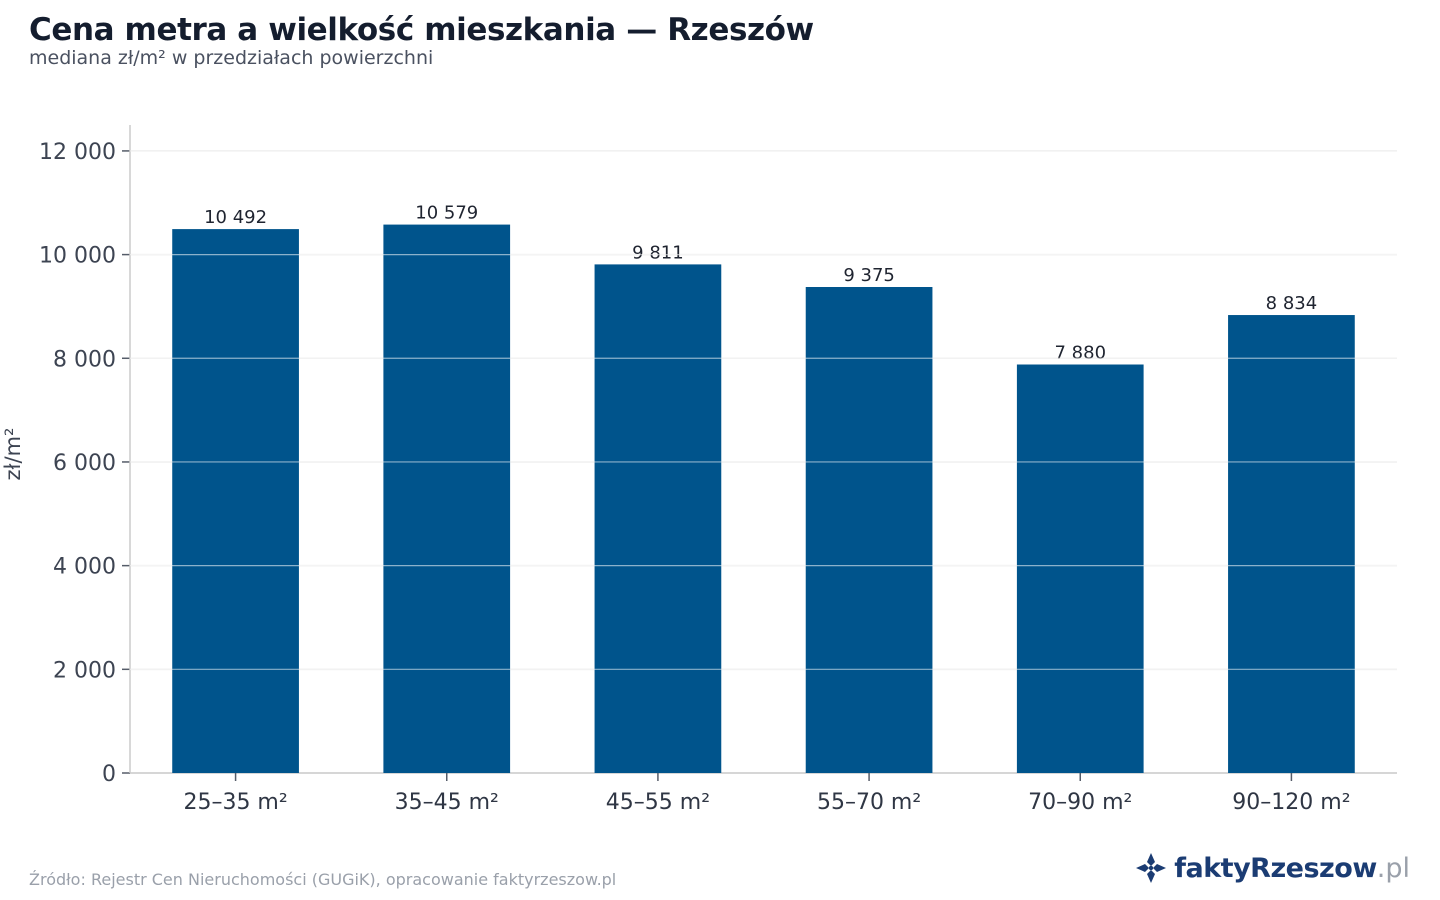 The height and width of the screenshot is (900, 1440). Describe the element at coordinates (84, 359) in the screenshot. I see `y-tick-label: 8 000` at that location.